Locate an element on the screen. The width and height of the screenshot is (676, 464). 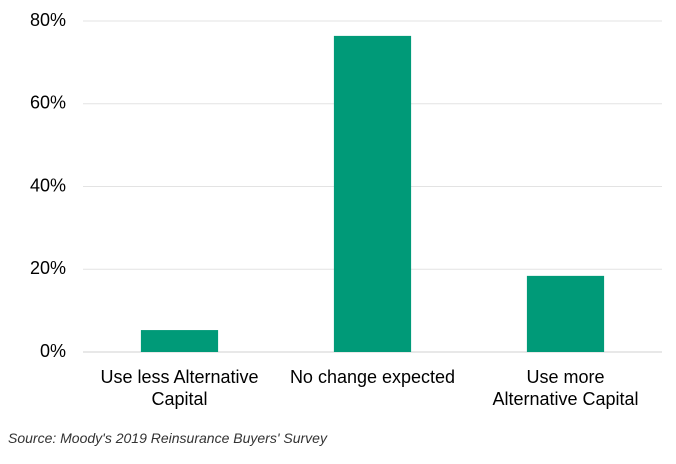
y-tick-label: 20% is located at coordinates (48, 268).